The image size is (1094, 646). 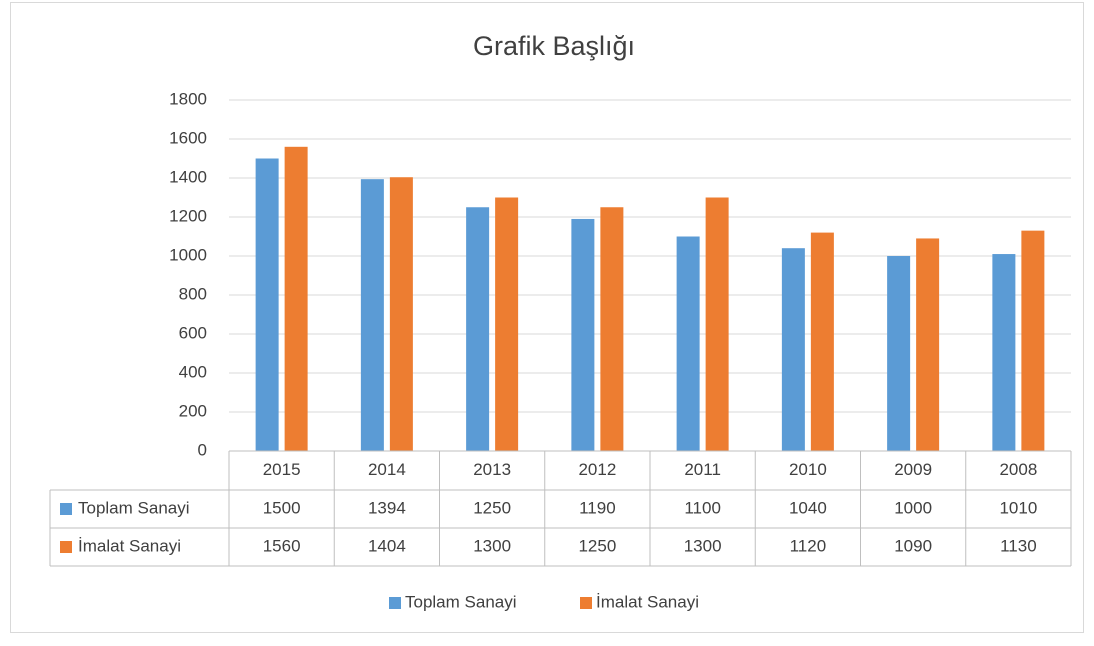 I want to click on table-cell: 1404, so click(x=387, y=545).